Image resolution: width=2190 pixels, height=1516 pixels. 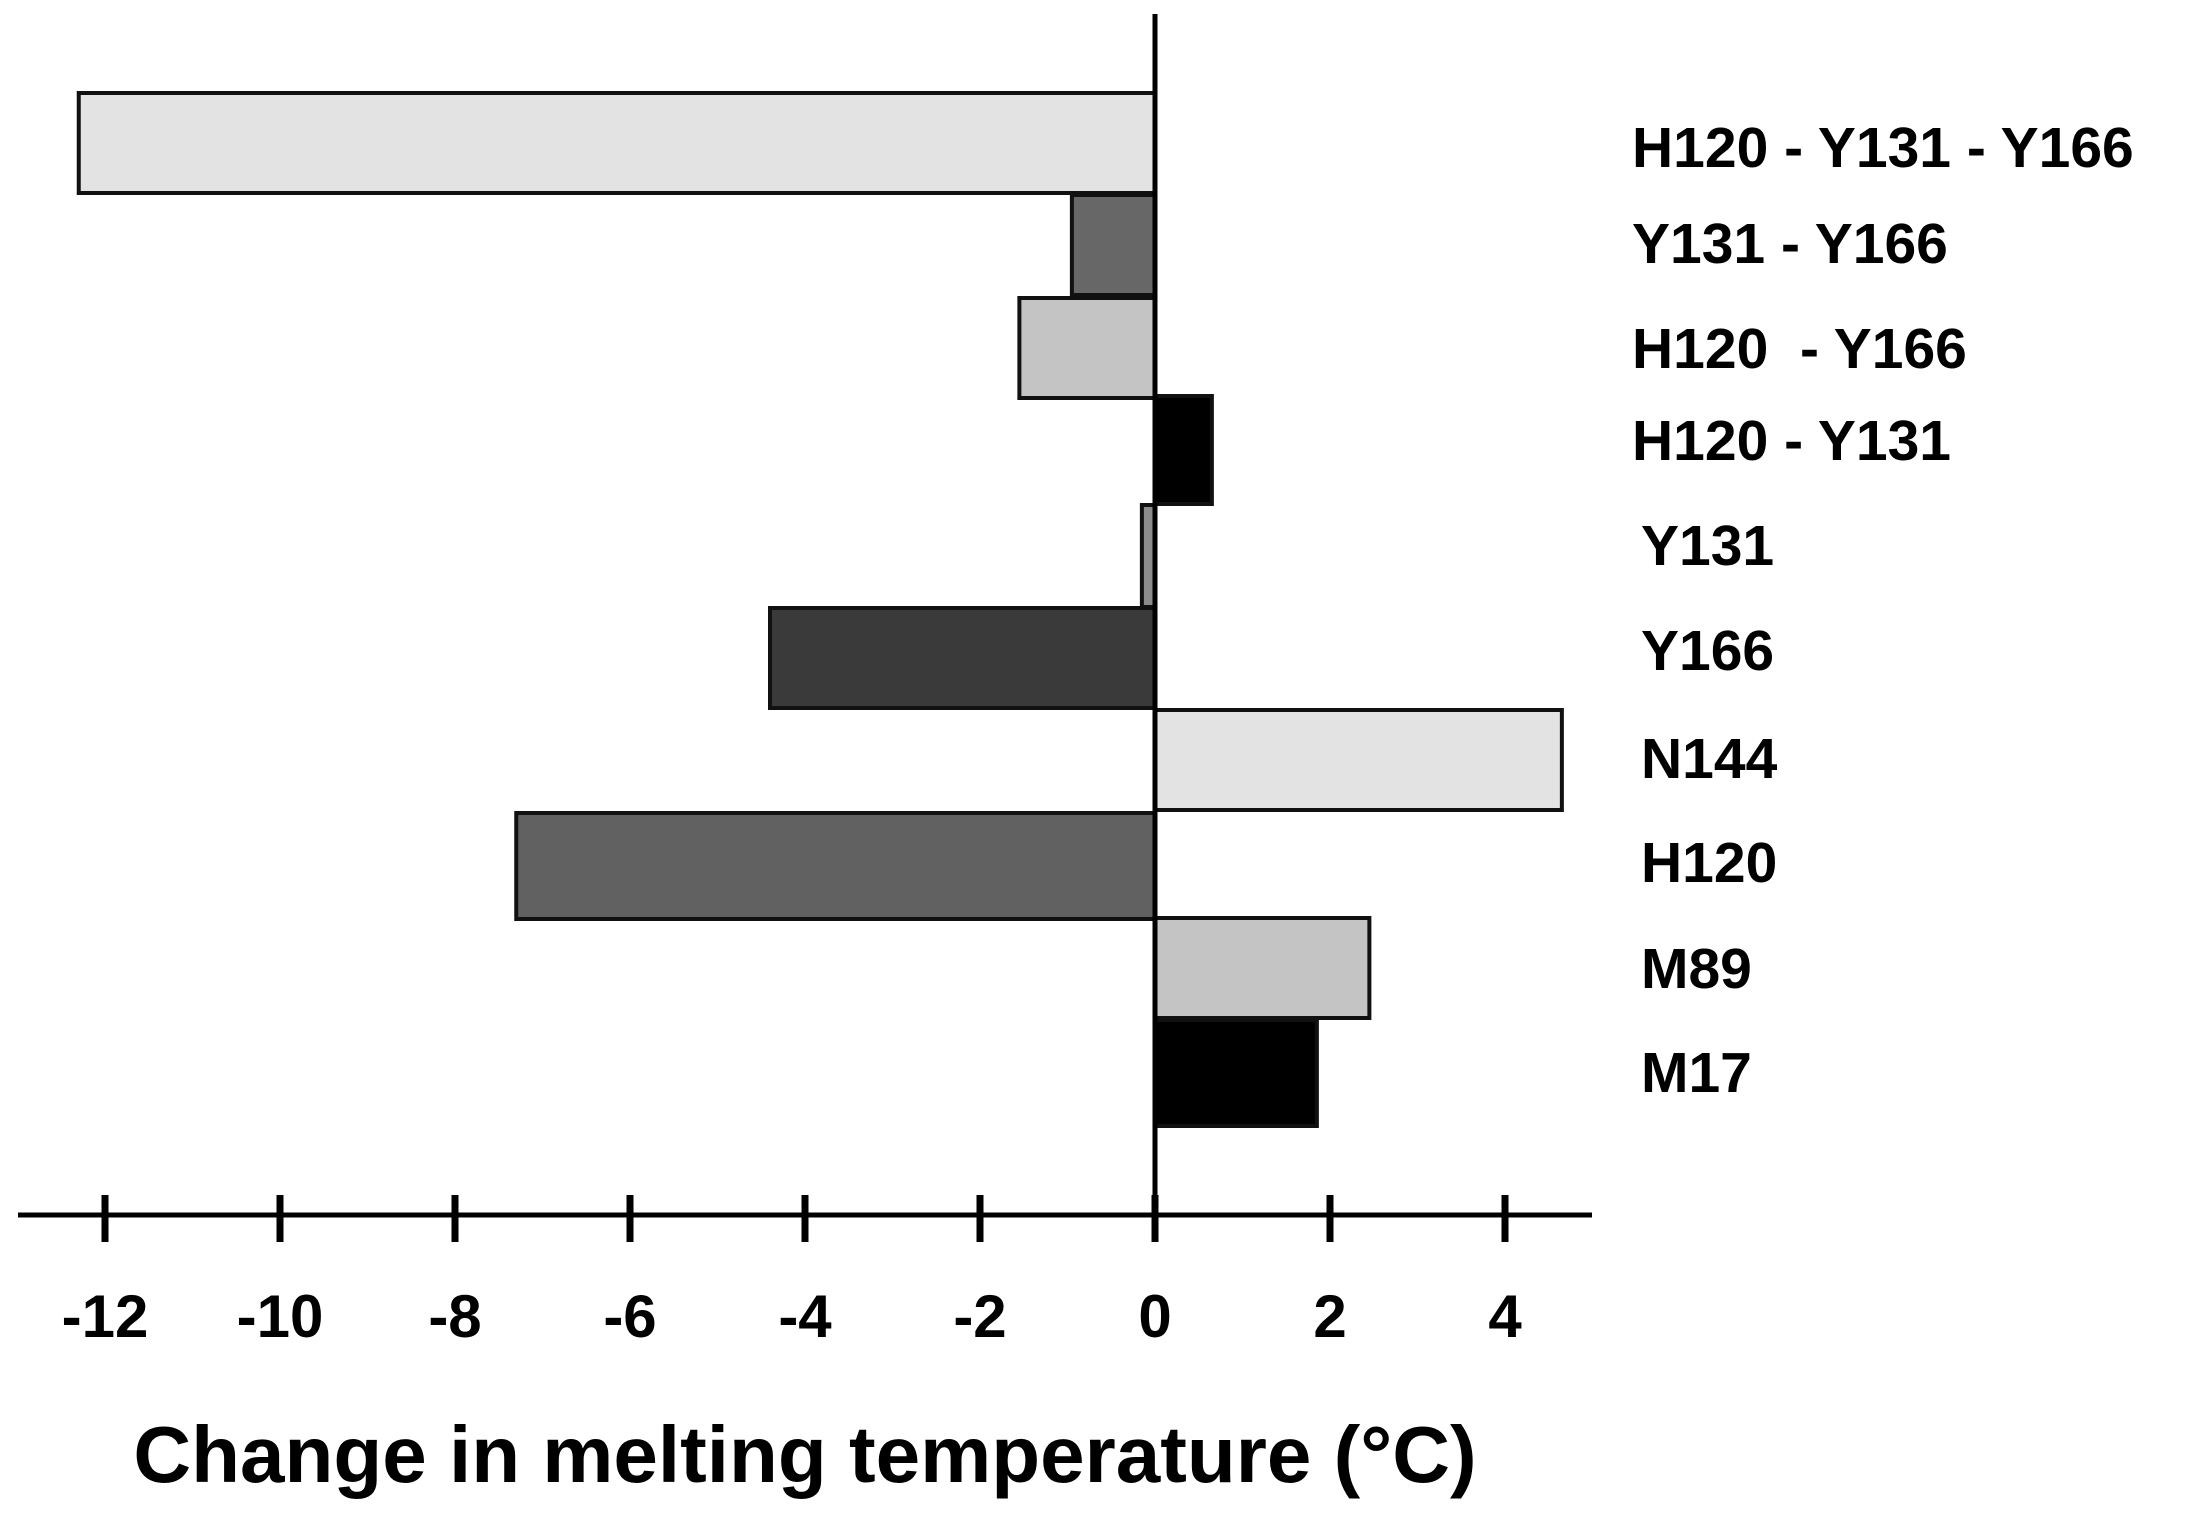 I want to click on x-tick-label: -8, so click(x=454, y=1316).